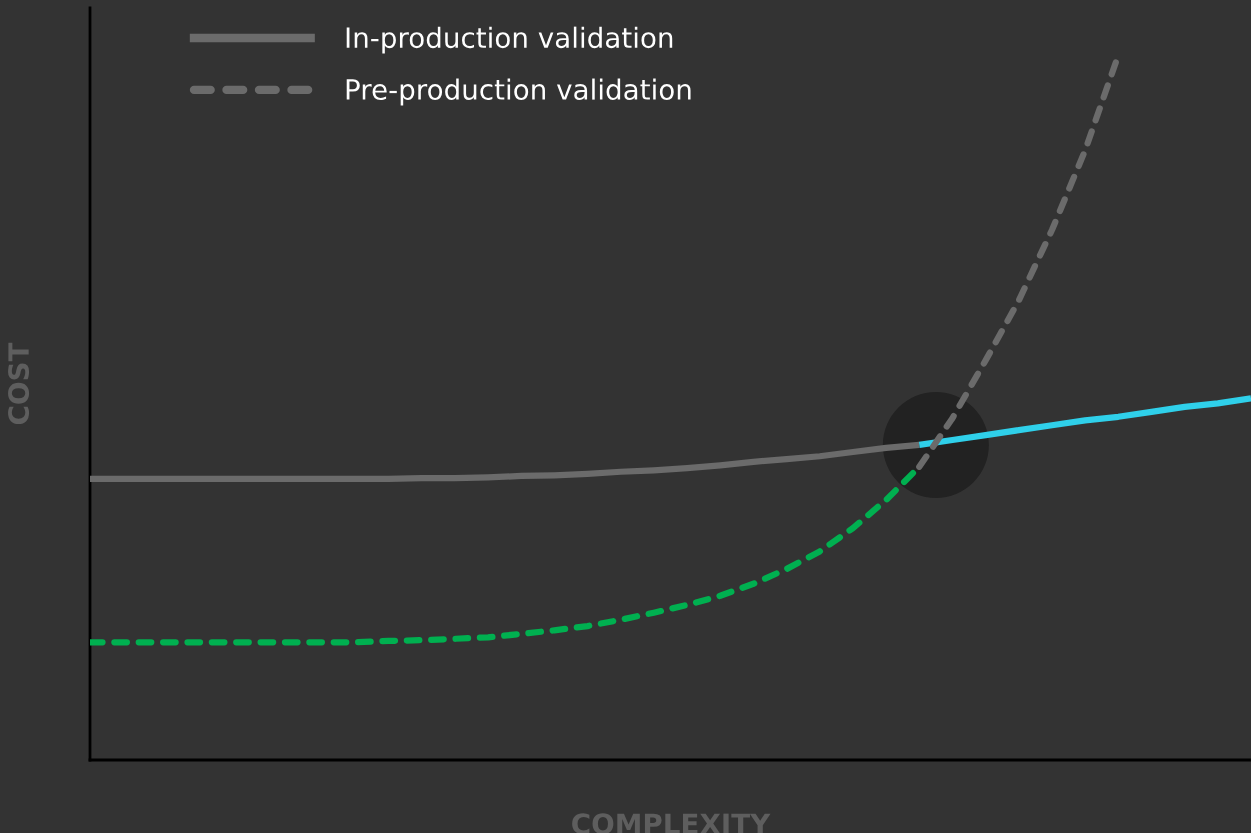 The width and height of the screenshot is (1251, 833). Describe the element at coordinates (518, 92) in the screenshot. I see `legend-label: Pre-production validation` at that location.